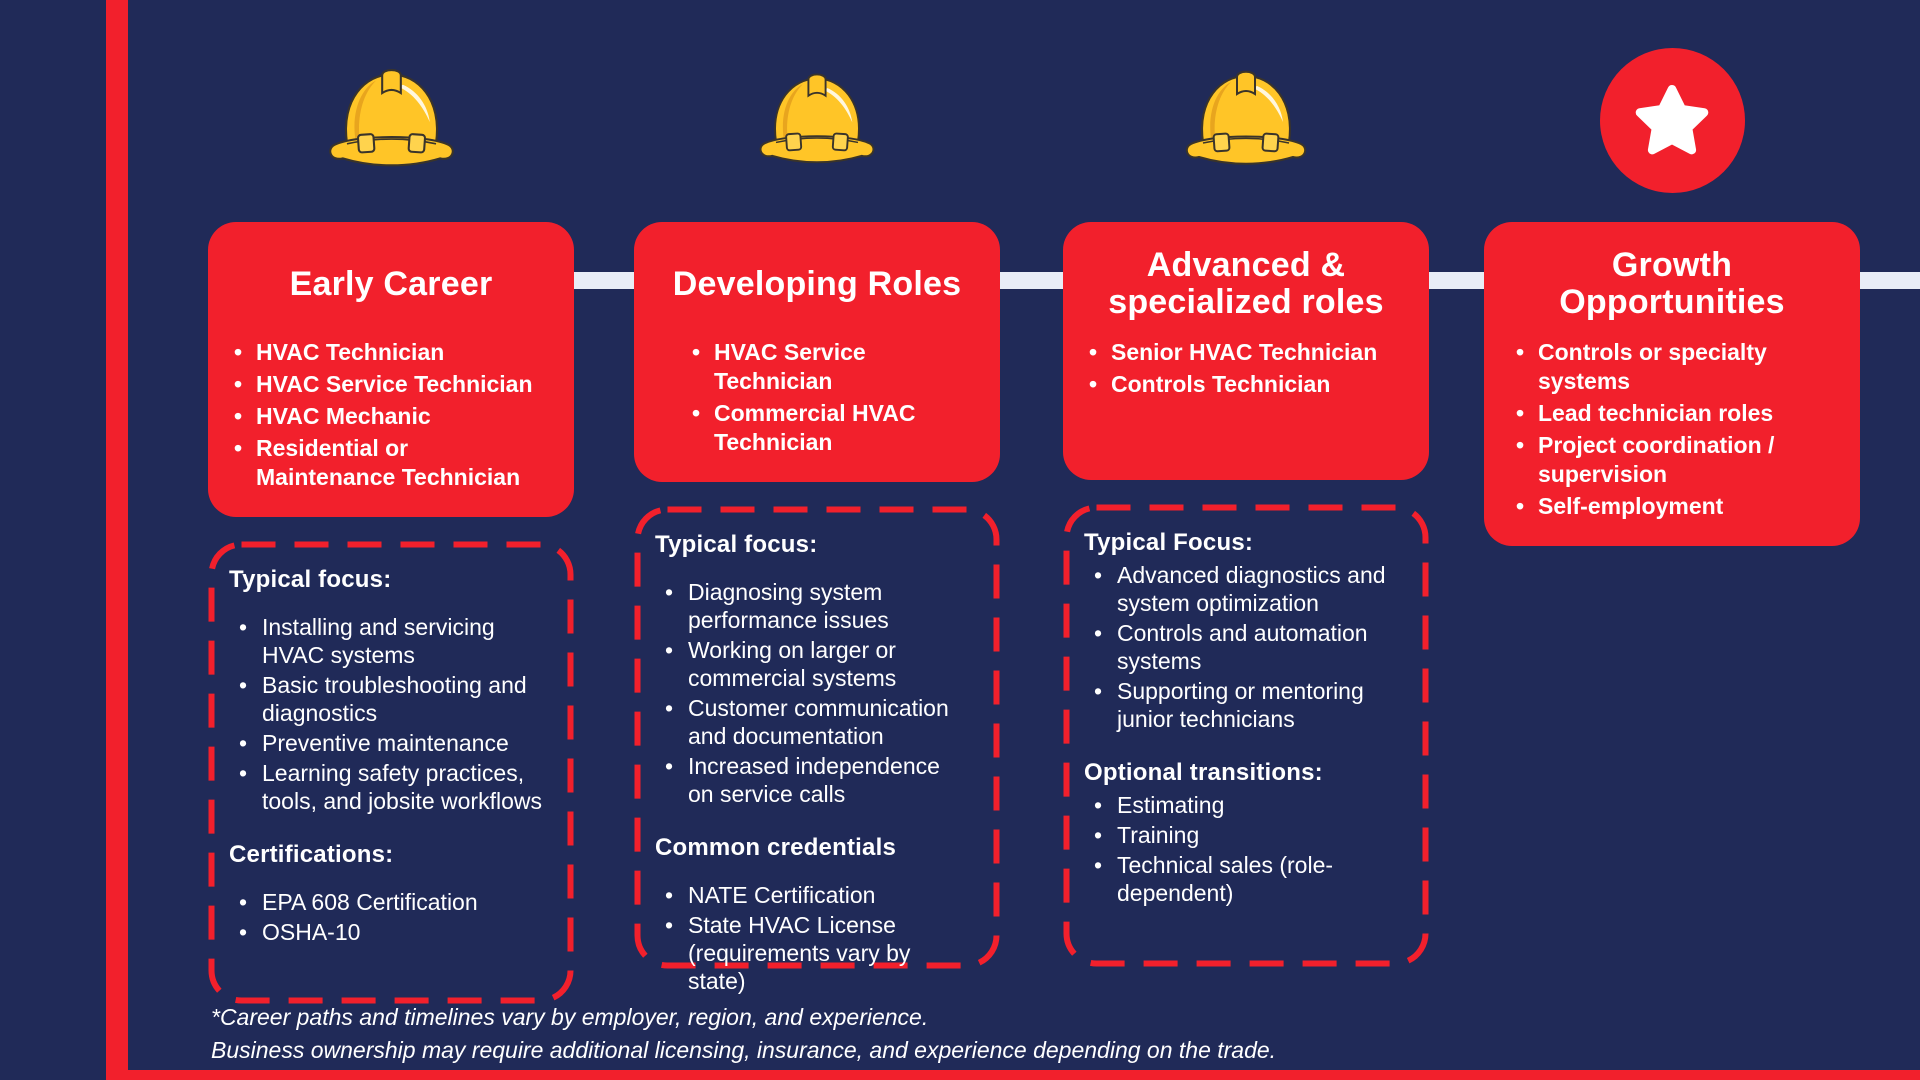 Image resolution: width=1920 pixels, height=1080 pixels. I want to click on list-item: Working on larger or commercial systems, so click(820, 664).